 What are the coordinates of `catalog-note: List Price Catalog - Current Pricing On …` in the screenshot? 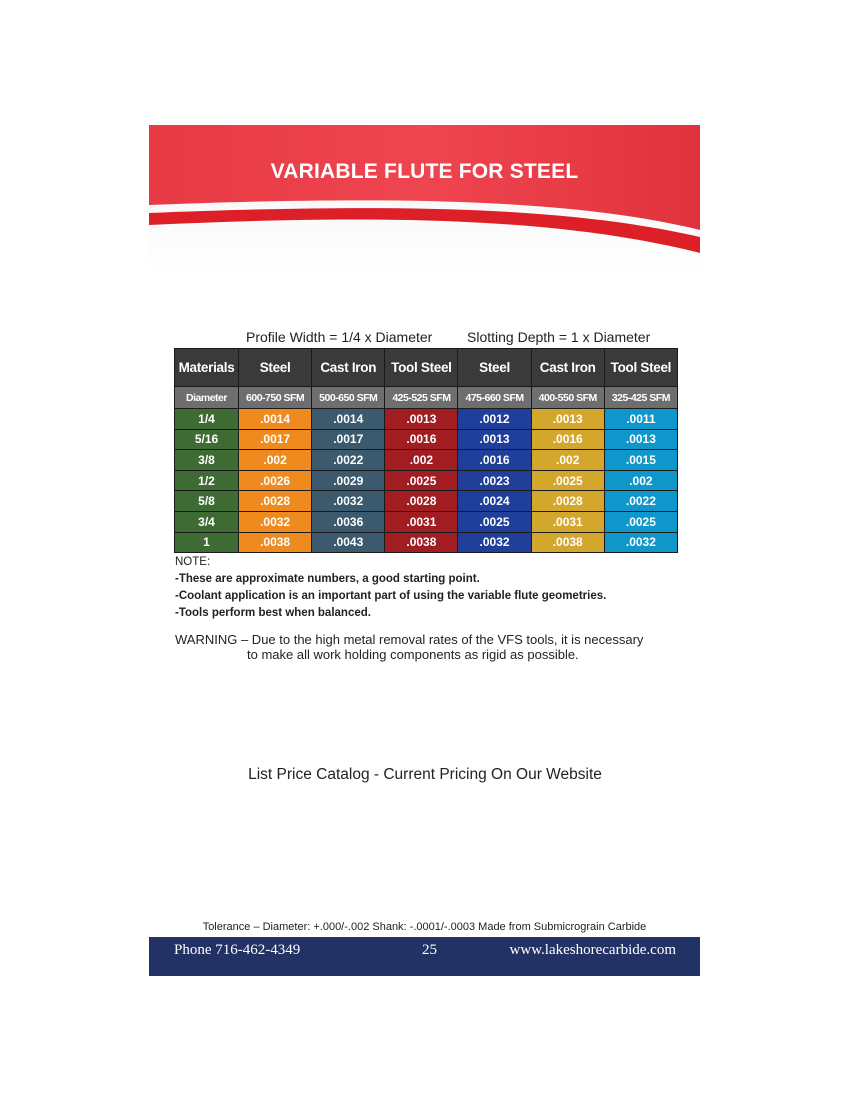 It's located at (425, 774).